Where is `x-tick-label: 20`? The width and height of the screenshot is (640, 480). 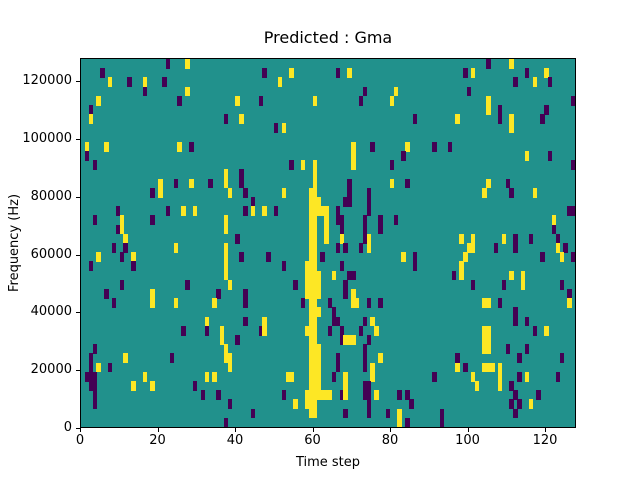 x-tick-label: 20 is located at coordinates (157, 440).